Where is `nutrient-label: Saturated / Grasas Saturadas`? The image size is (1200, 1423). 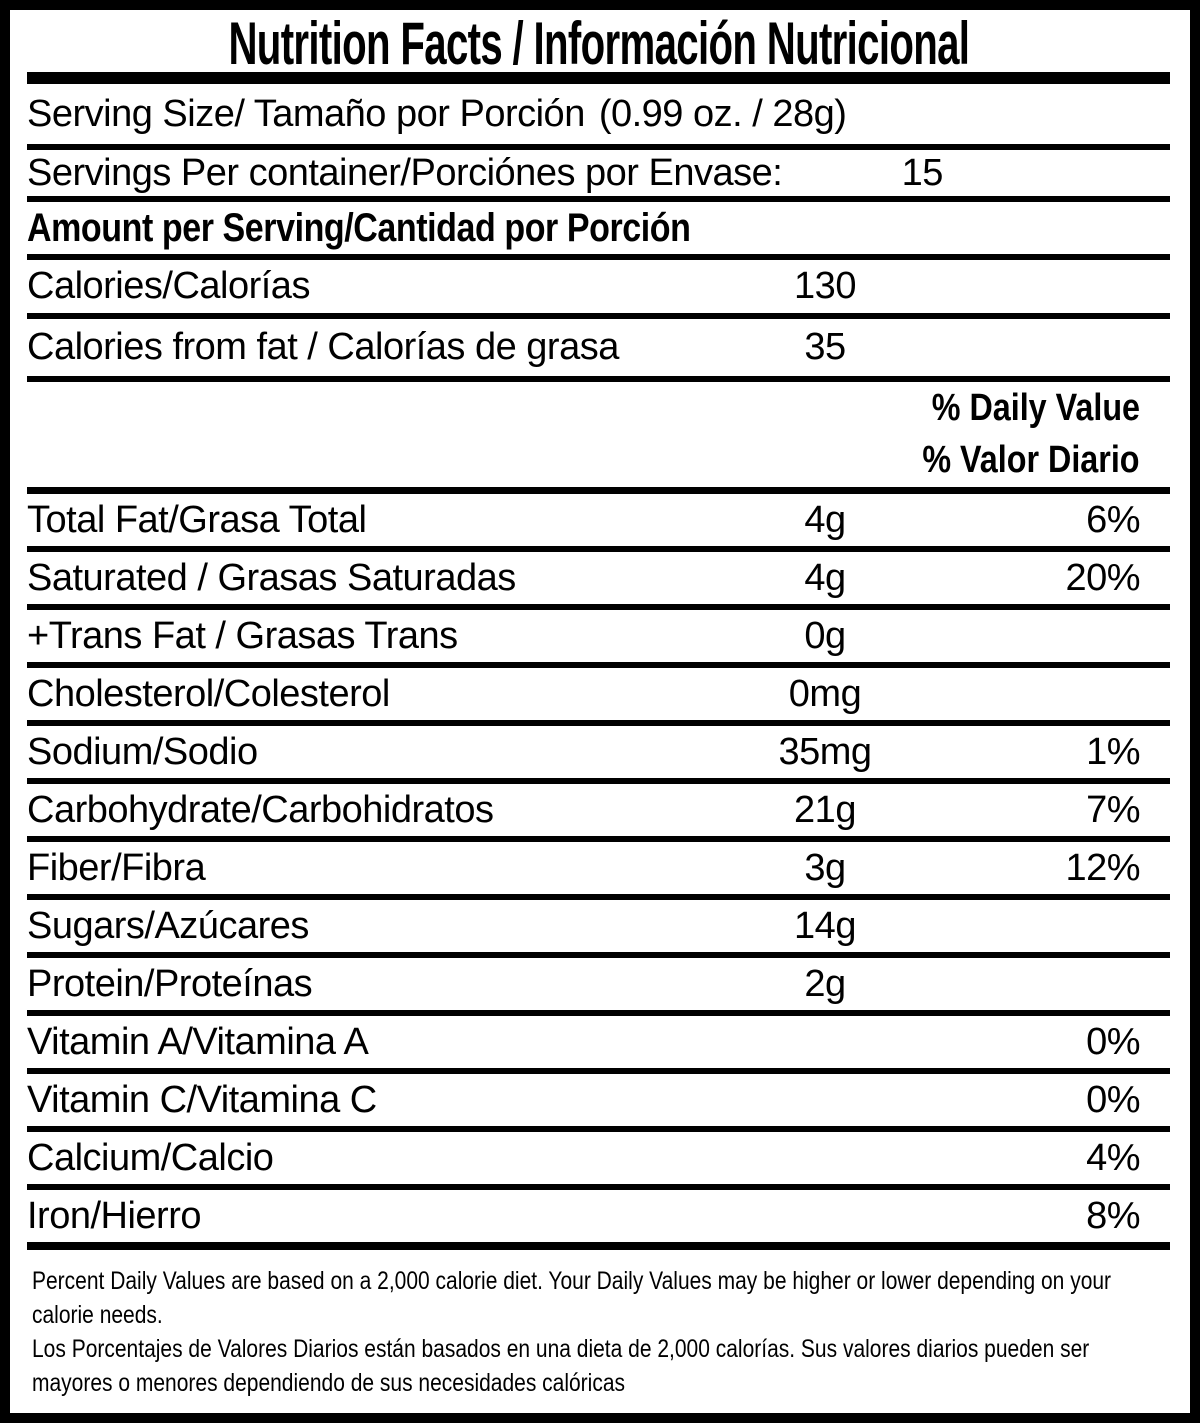 nutrient-label: Saturated / Grasas Saturadas is located at coordinates (271, 577).